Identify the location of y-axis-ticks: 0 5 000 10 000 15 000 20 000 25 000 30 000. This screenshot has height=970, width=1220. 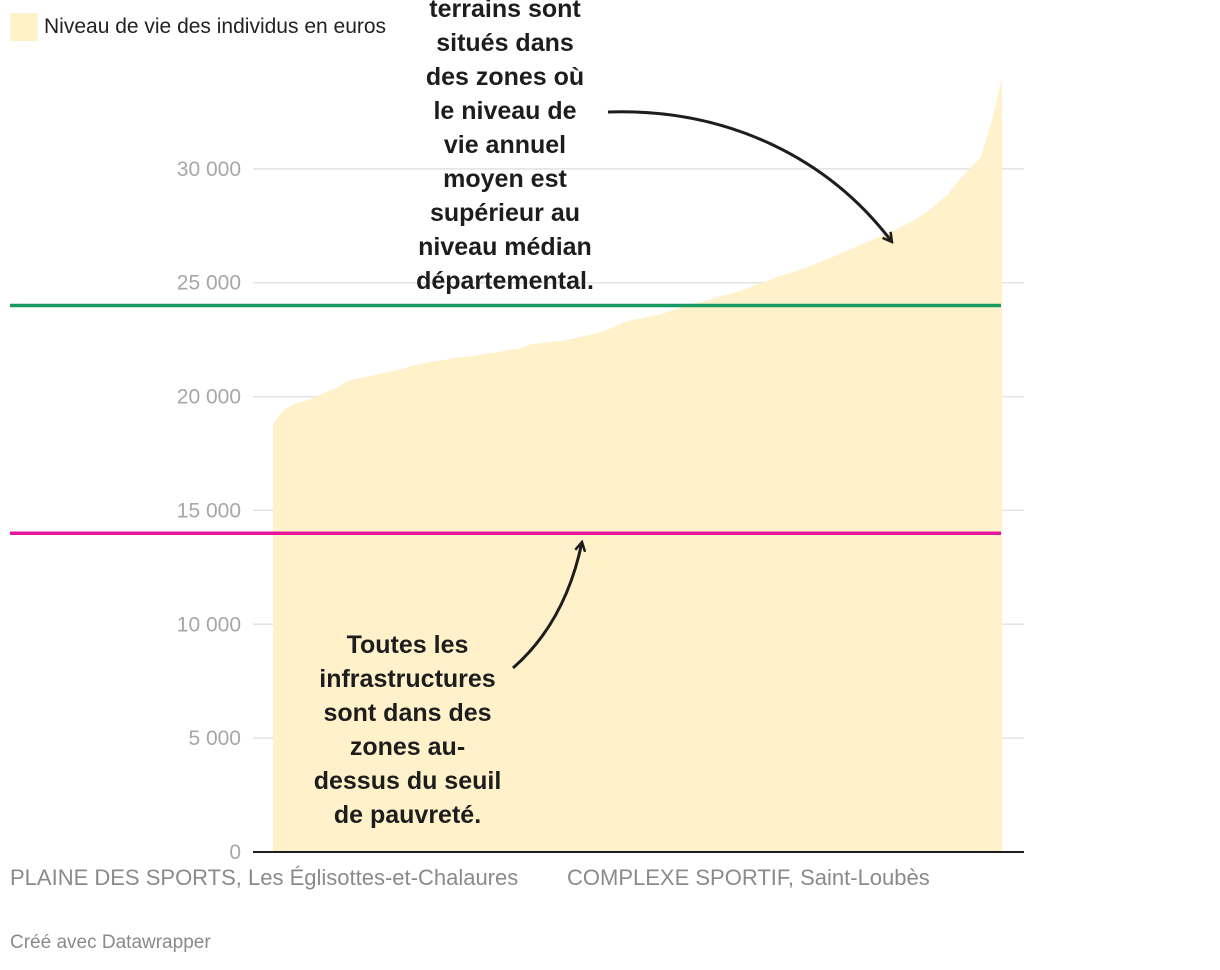
(209, 511).